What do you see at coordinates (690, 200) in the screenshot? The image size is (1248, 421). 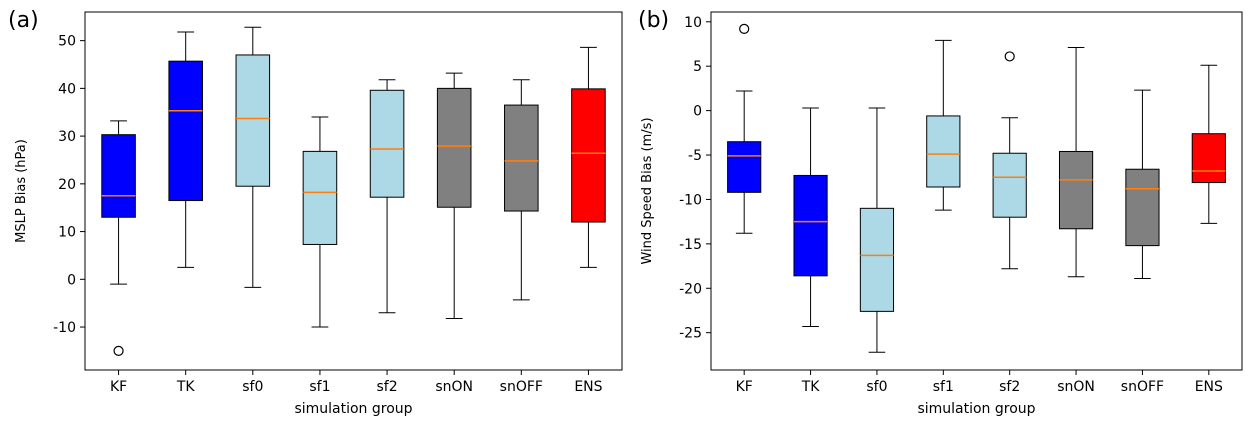 I see `panel-b-y-tick-label: -10` at bounding box center [690, 200].